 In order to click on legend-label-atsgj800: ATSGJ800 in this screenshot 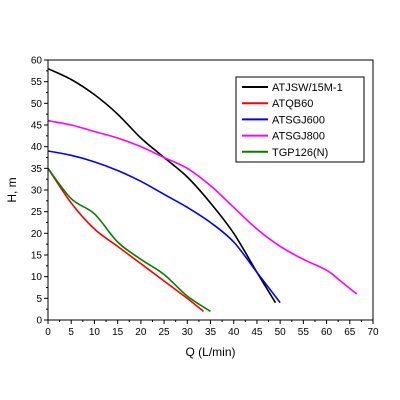, I will do `click(298, 137)`.